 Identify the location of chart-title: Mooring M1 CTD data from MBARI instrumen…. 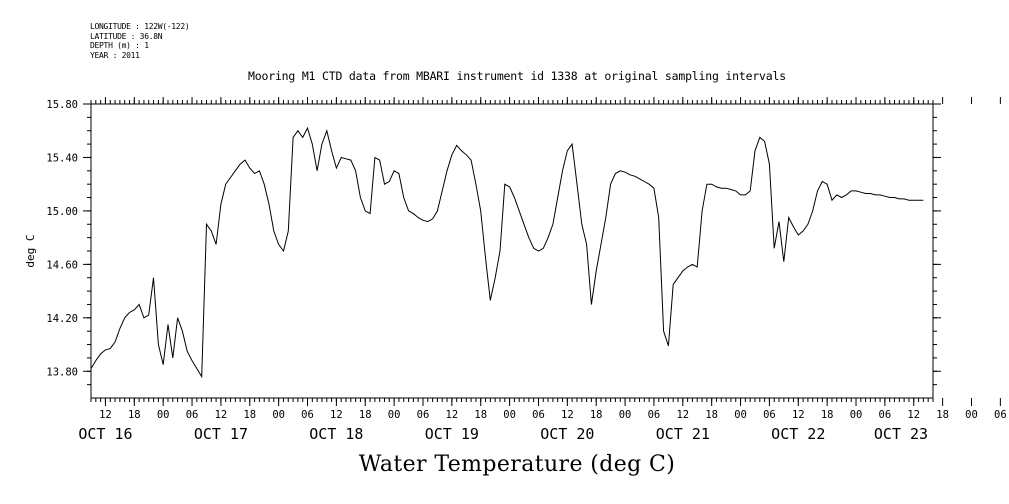
(517, 76).